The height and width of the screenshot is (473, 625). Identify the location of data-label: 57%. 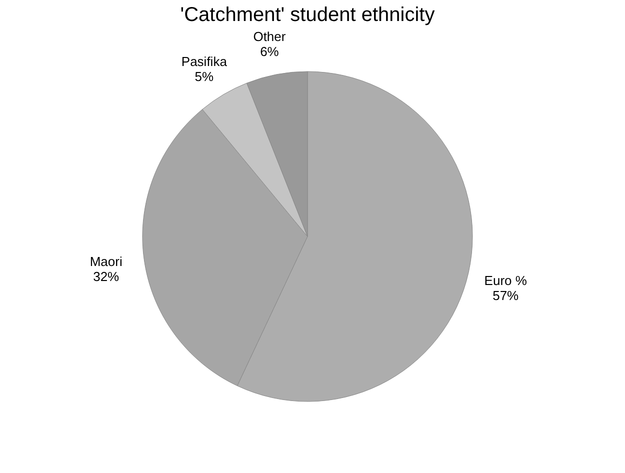
(506, 295).